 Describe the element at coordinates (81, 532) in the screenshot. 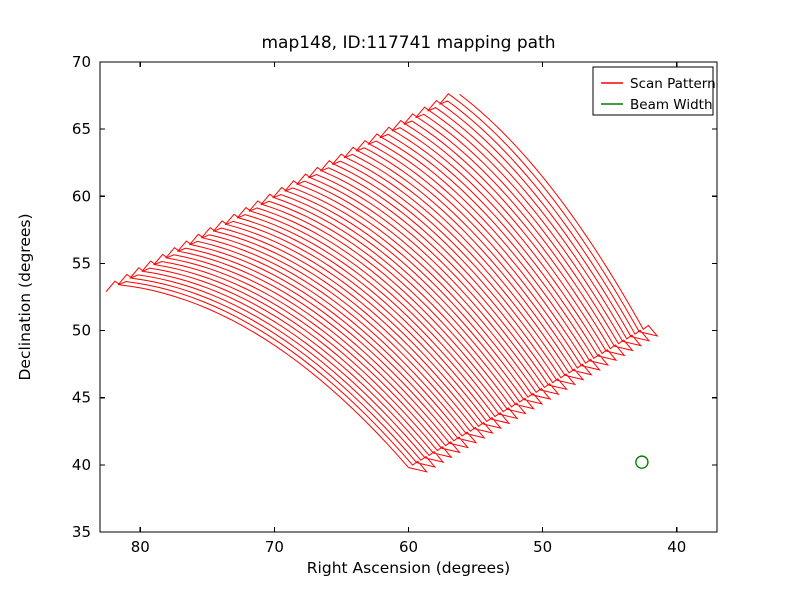

I see `y-tick-label: 35` at that location.